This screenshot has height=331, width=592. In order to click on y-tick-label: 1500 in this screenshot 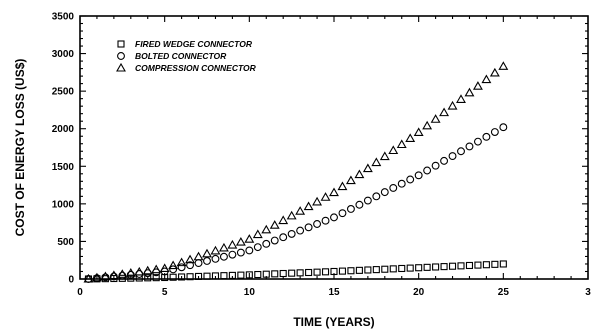, I will do `click(63, 167)`.